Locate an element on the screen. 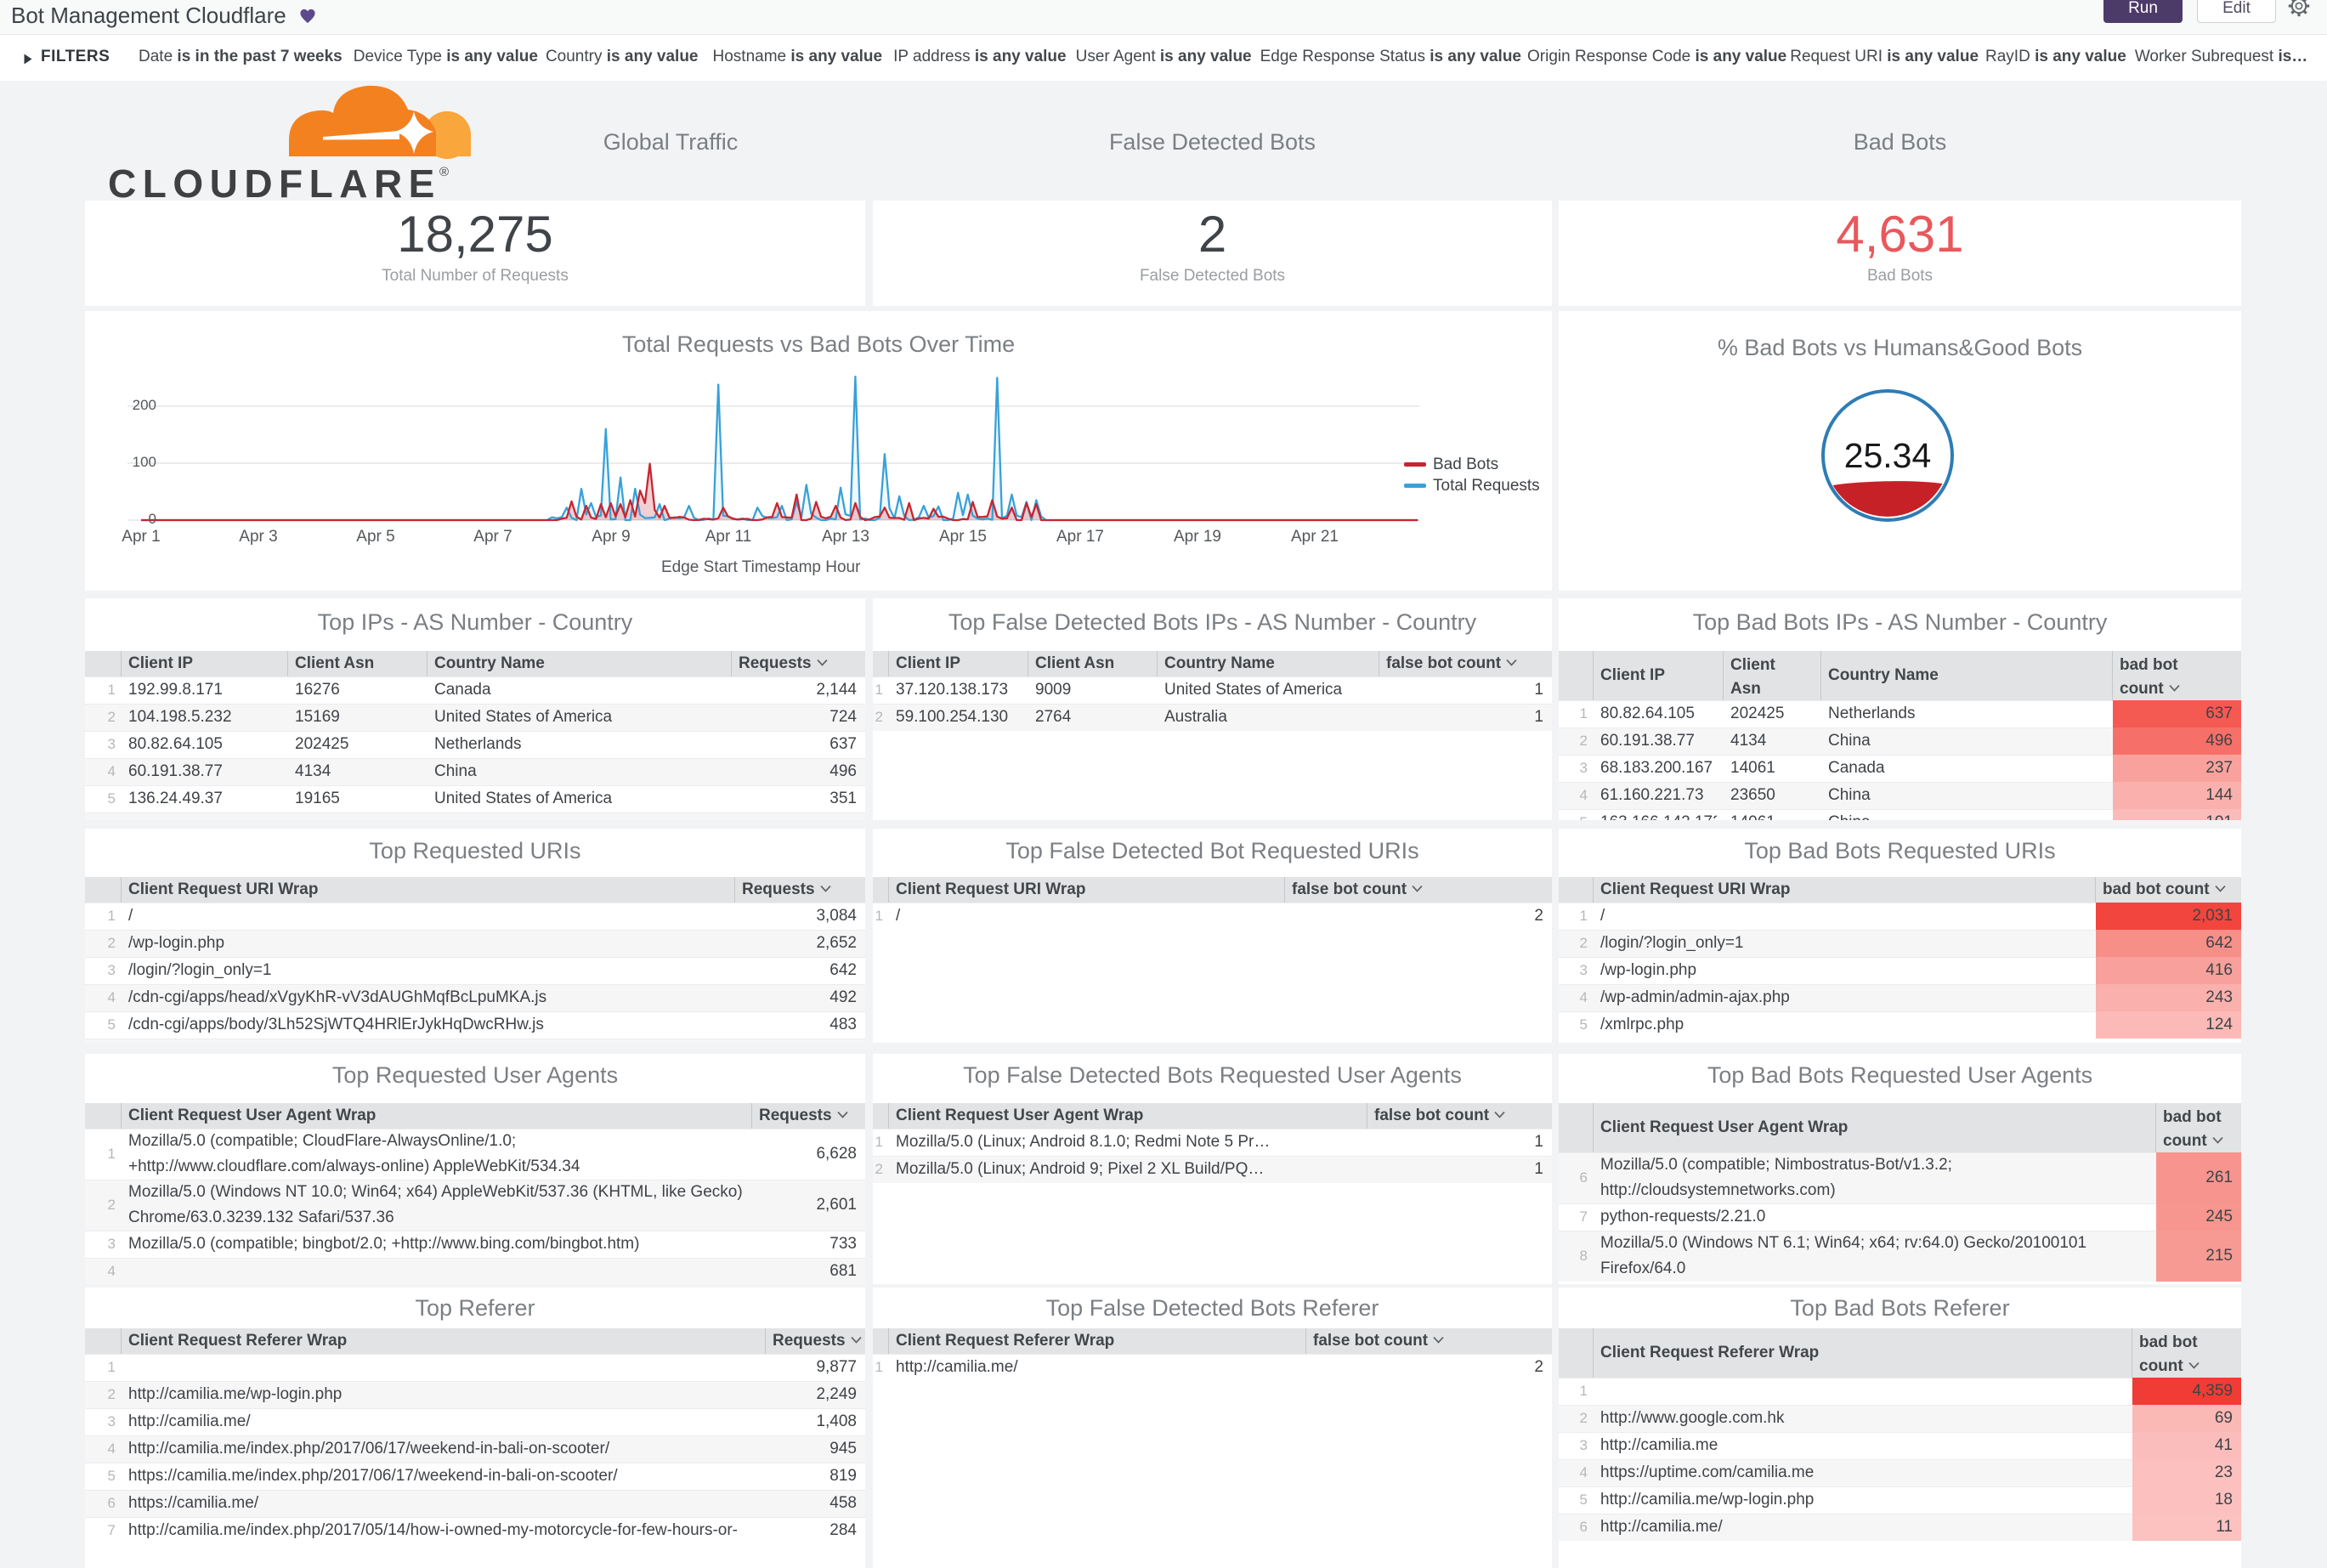 The image size is (2327, 1568). svg-text: 25.34 is located at coordinates (1888, 456).